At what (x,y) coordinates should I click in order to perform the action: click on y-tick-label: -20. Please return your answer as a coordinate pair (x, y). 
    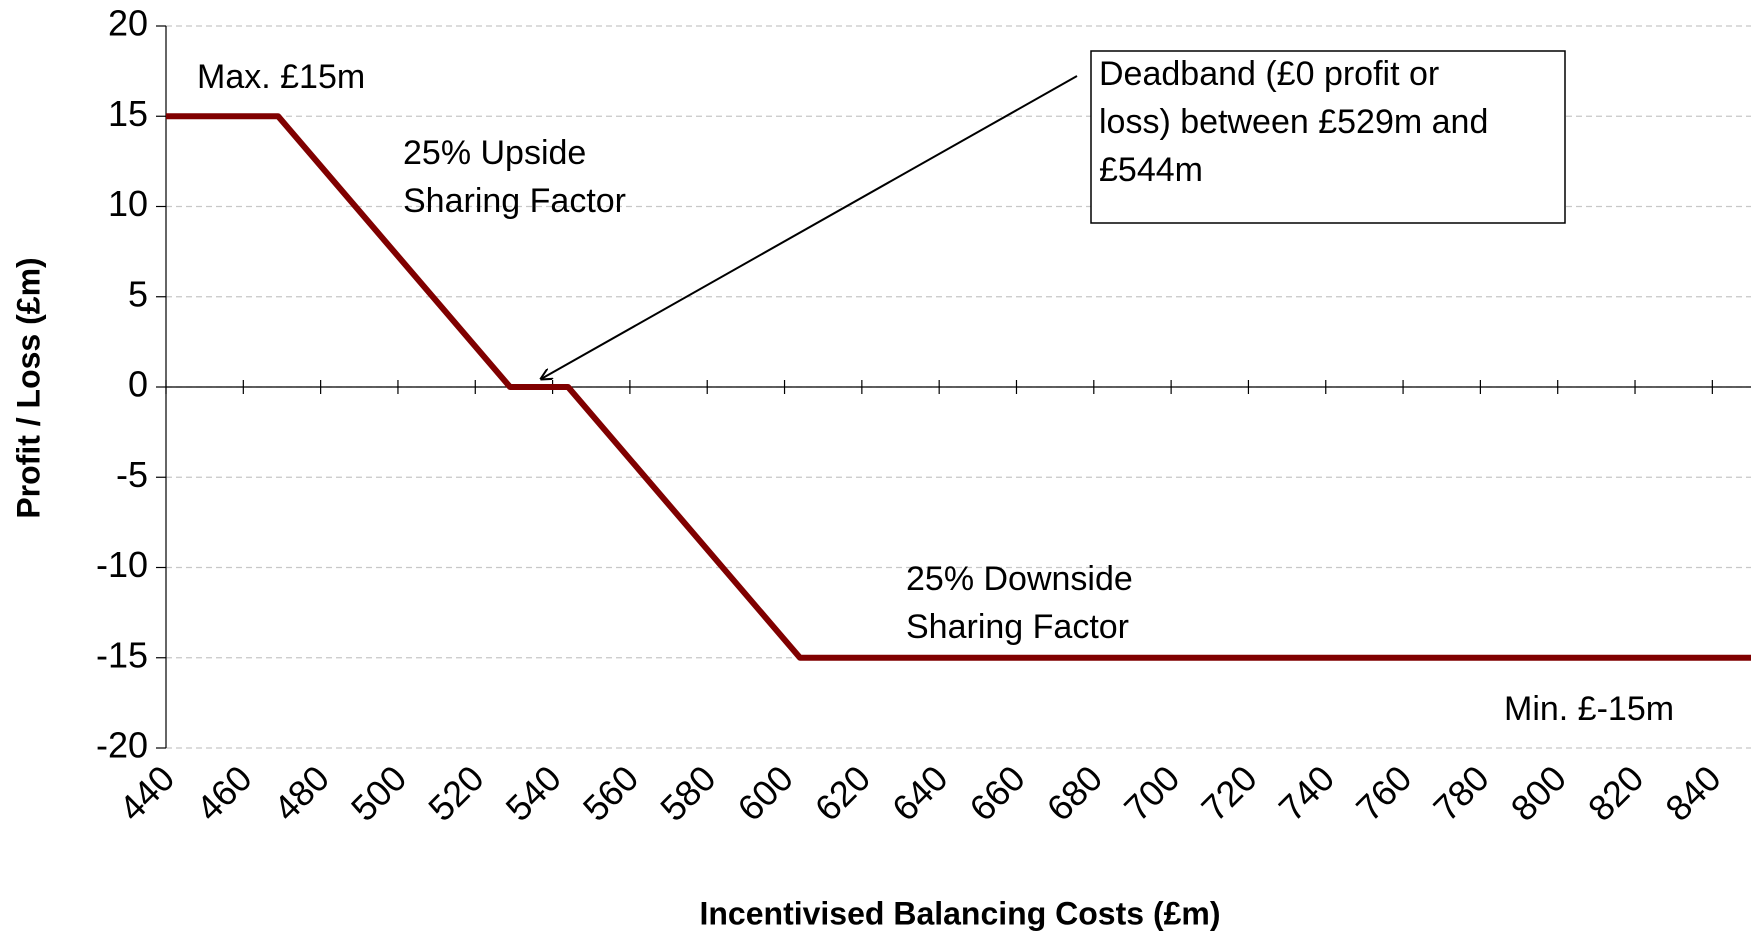
    Looking at the image, I should click on (122, 745).